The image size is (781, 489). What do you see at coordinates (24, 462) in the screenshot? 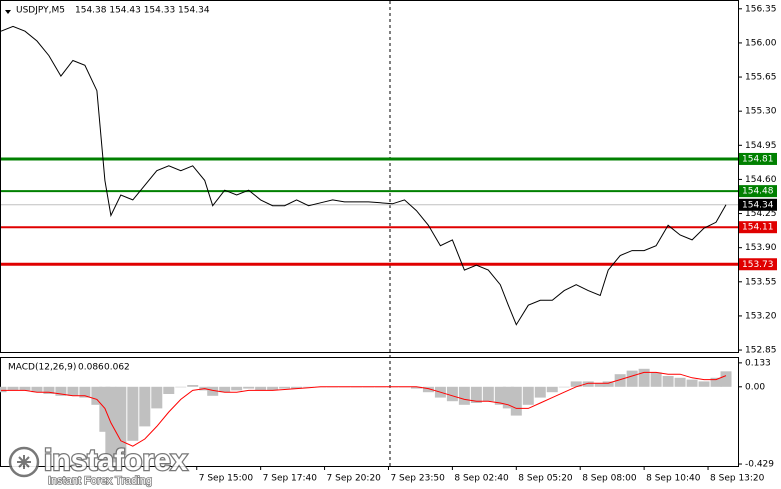
I see `logo-mark` at bounding box center [24, 462].